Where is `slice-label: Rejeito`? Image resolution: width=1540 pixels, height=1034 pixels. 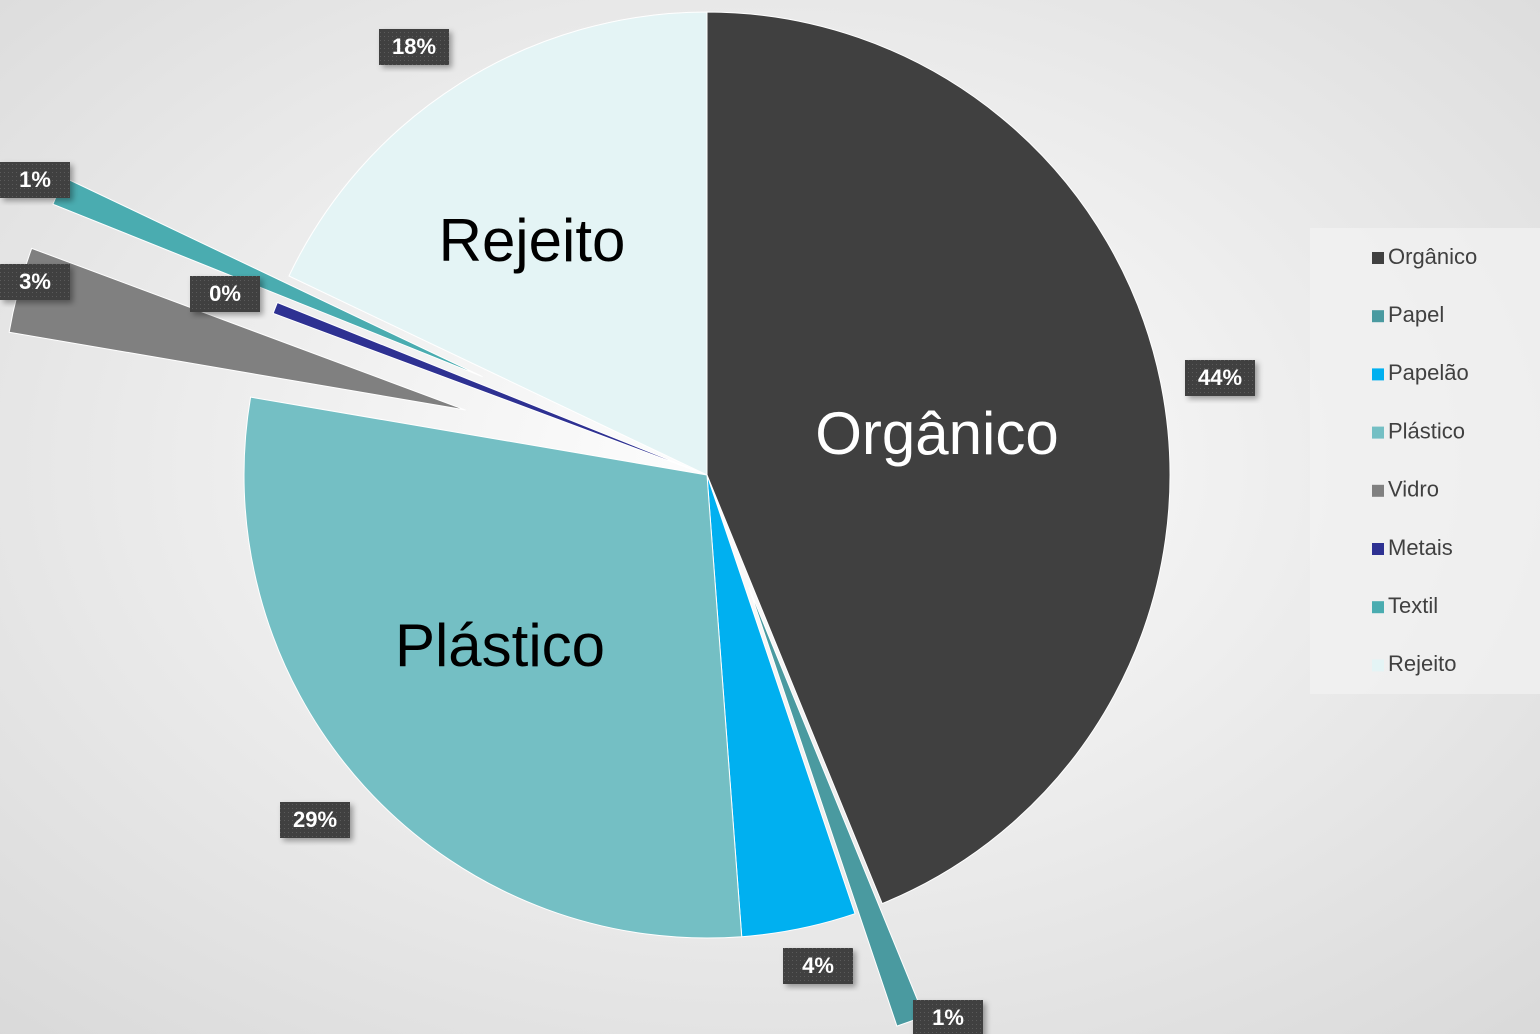
slice-label: Rejeito is located at coordinates (532, 240).